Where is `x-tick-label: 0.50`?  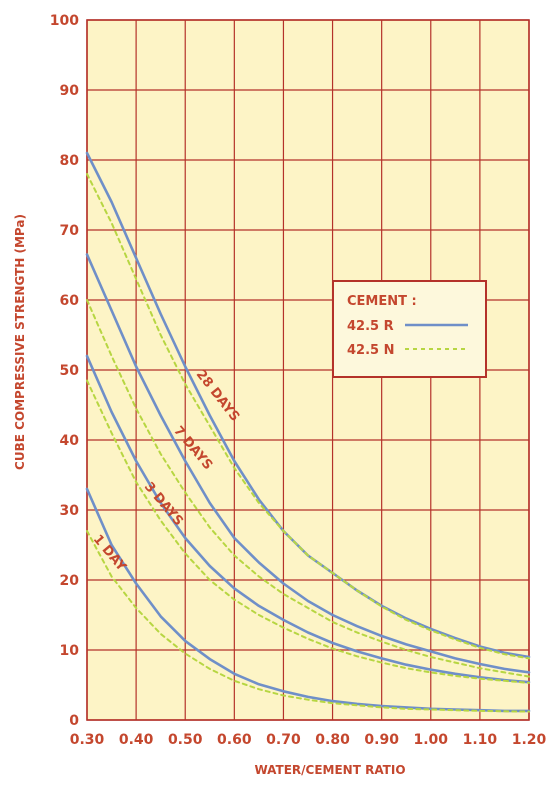 x-tick-label: 0.50 is located at coordinates (185, 740).